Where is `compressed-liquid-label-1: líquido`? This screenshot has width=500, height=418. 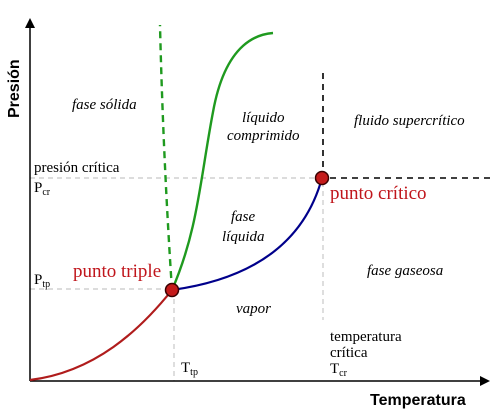
compressed-liquid-label-1: líquido is located at coordinates (263, 118).